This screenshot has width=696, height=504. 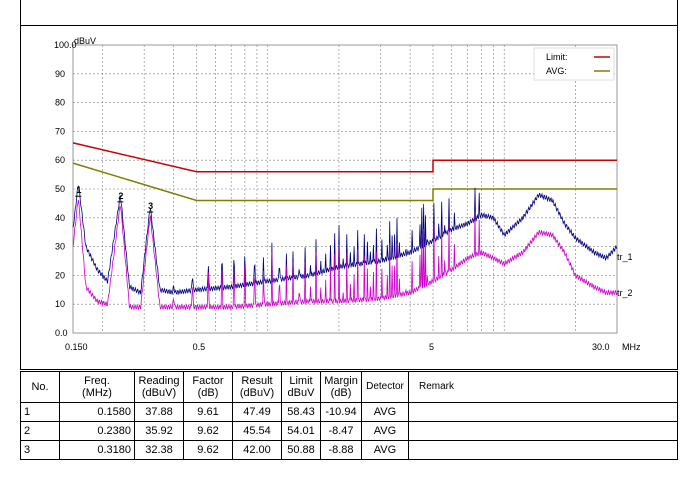 I want to click on cell-result: 42.00, so click(x=257, y=450).